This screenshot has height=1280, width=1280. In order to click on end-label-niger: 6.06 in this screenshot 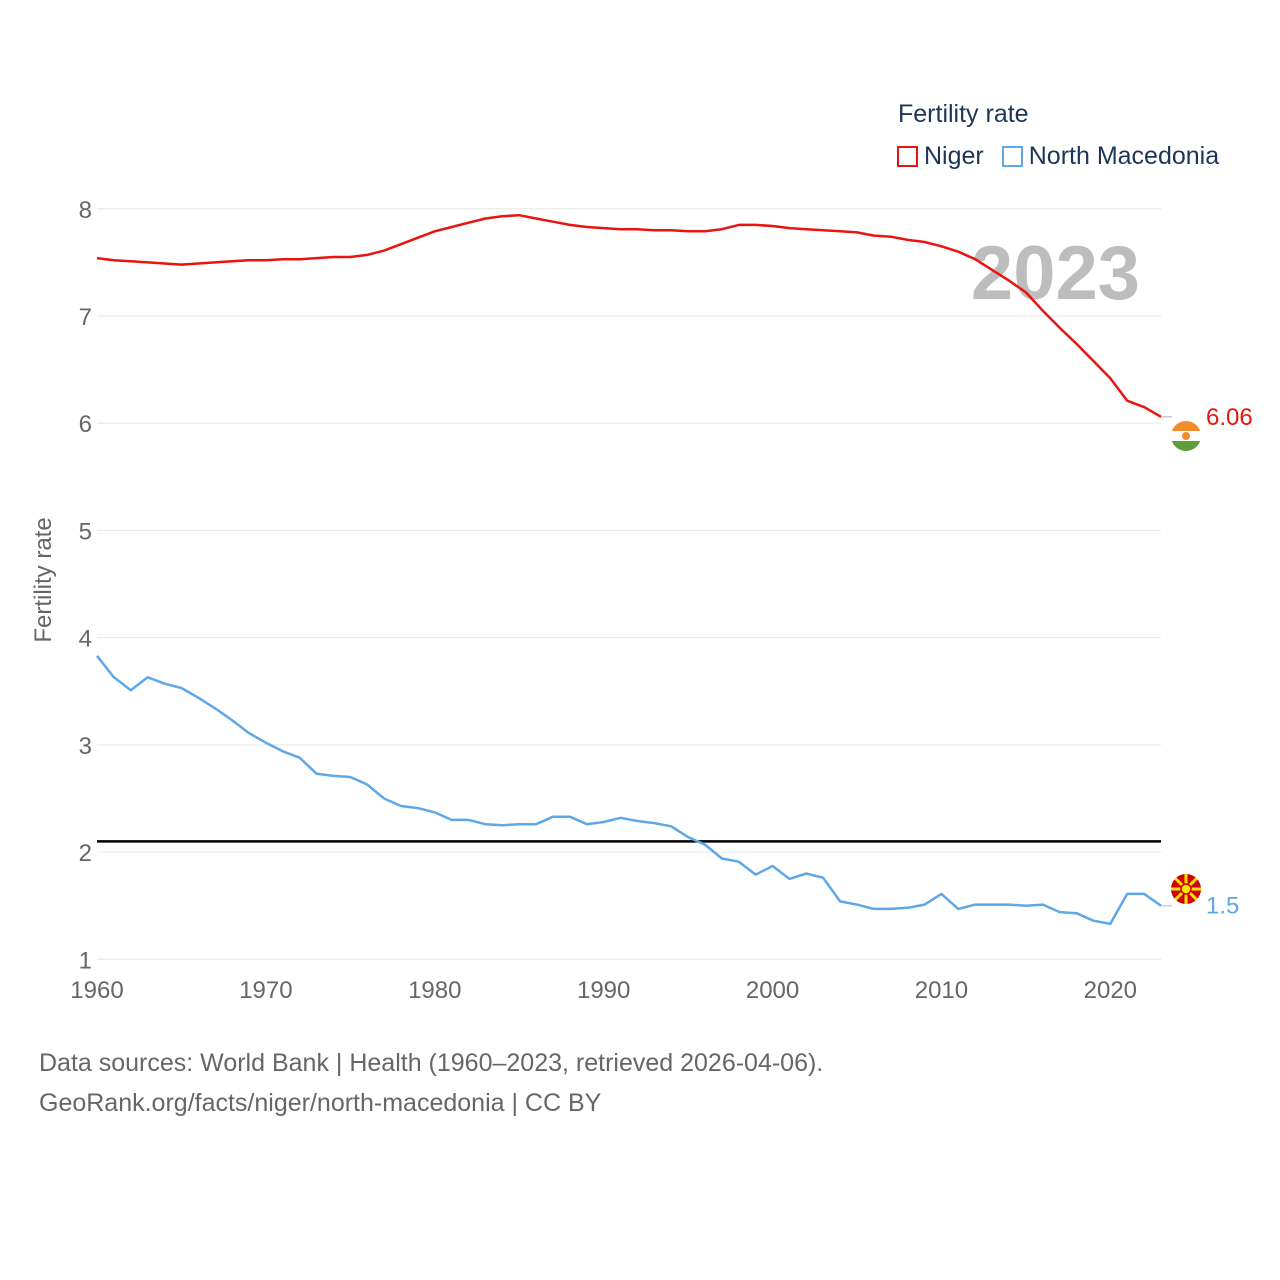, I will do `click(1229, 417)`.